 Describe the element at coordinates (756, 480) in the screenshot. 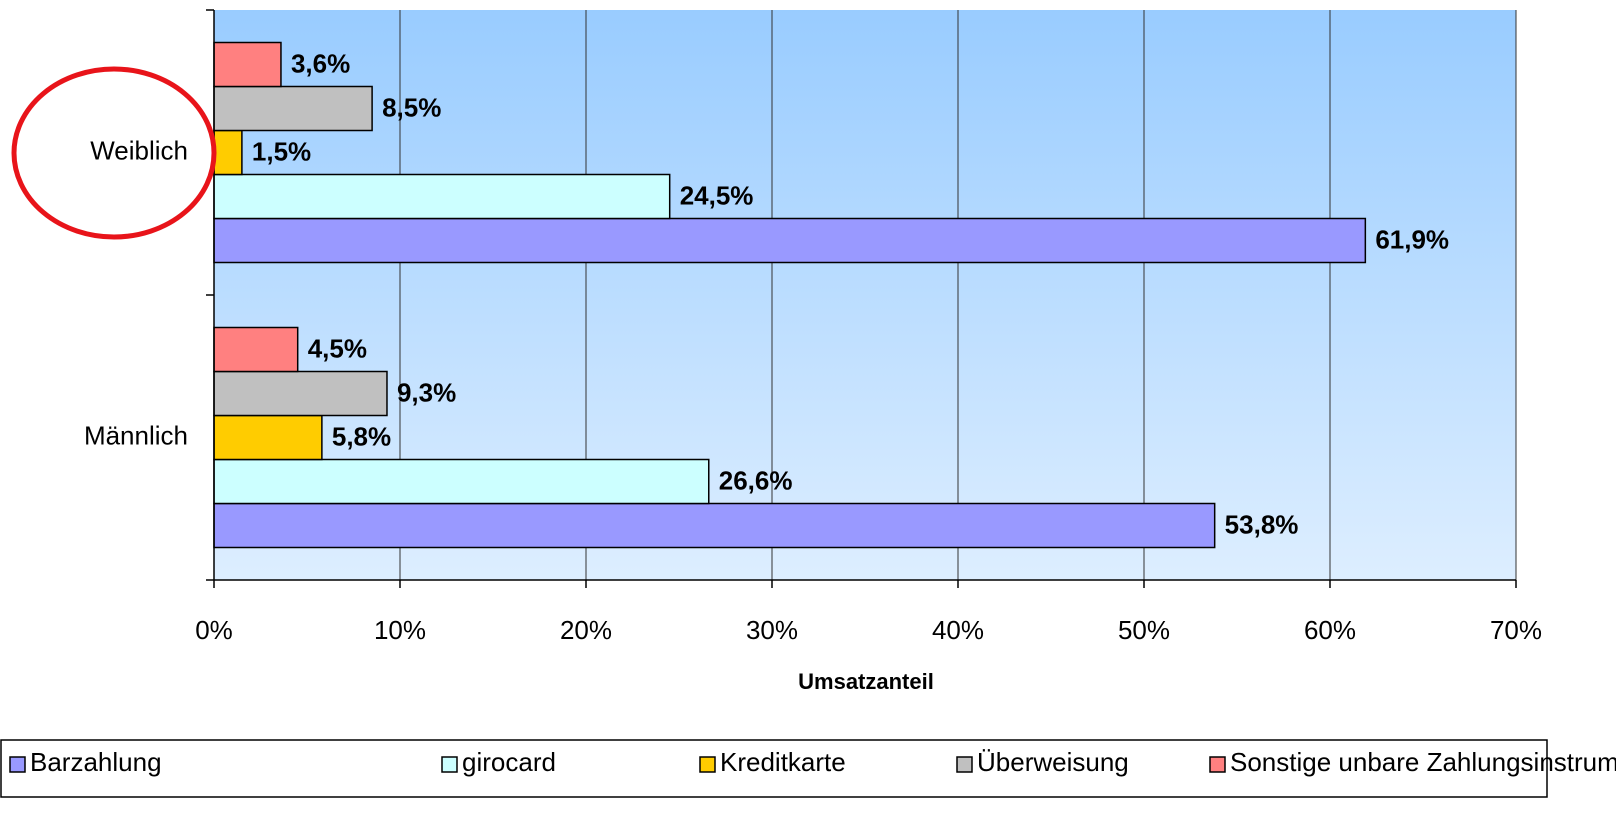

I see `value-label: 26,6%` at that location.